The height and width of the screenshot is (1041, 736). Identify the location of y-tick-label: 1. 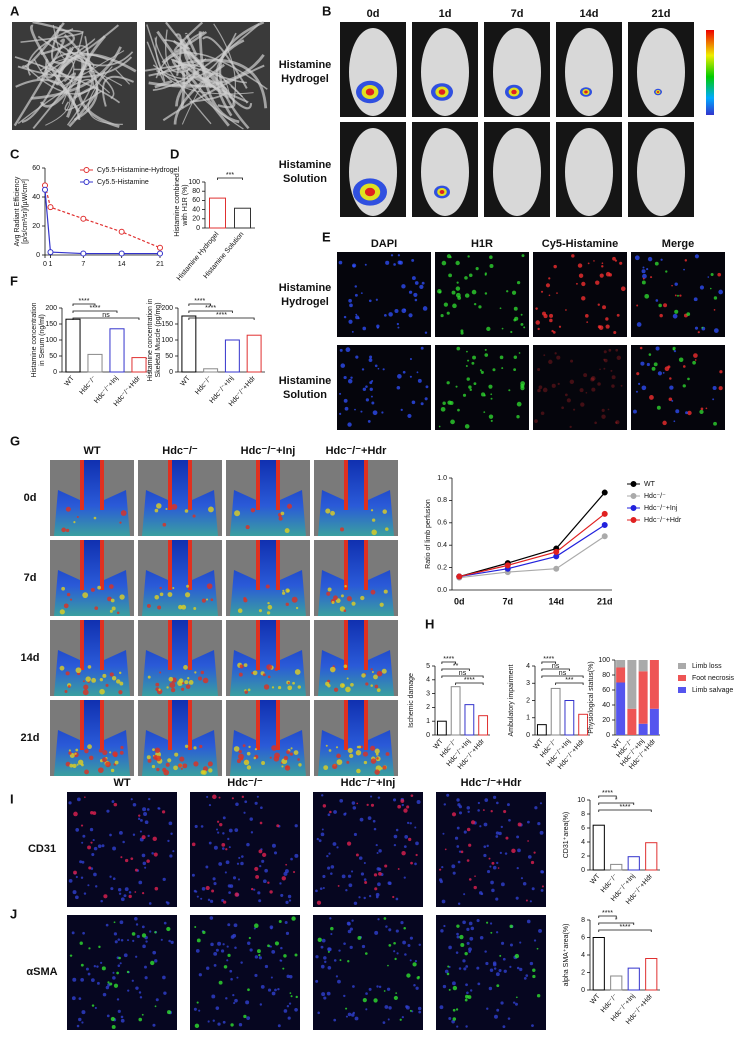
(428, 721).